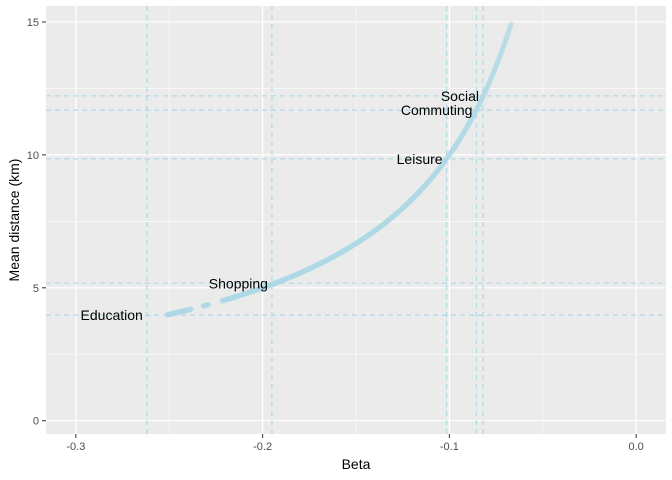  I want to click on x-axis-ticks: -0.3 -0.2 -0.1 0.0, so click(355, 443).